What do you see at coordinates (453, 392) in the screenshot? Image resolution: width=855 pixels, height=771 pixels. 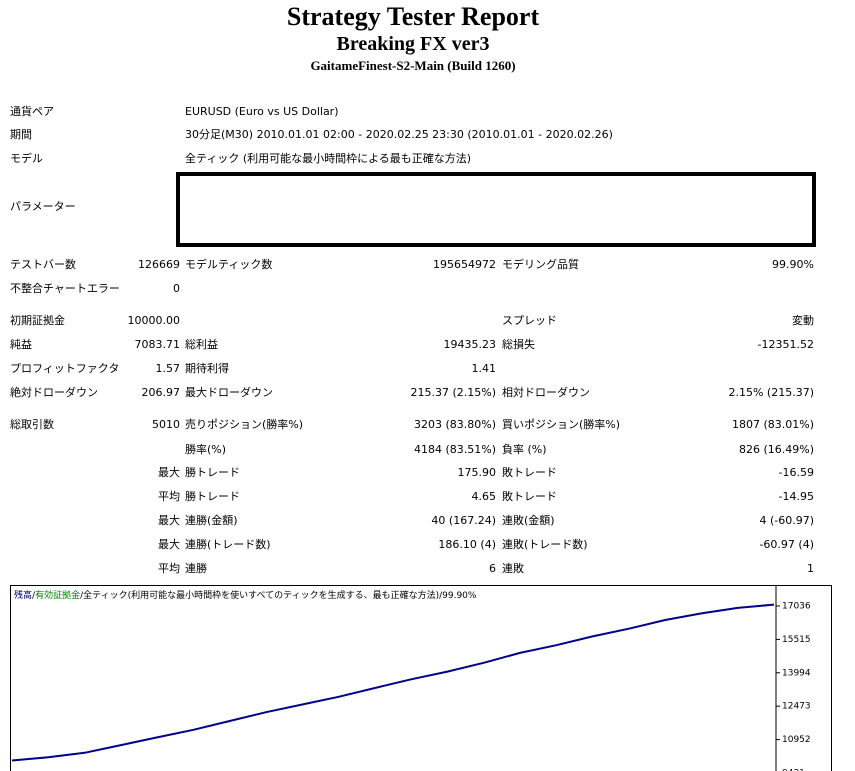 I see `stat-value: 215.37 (2.15%)` at bounding box center [453, 392].